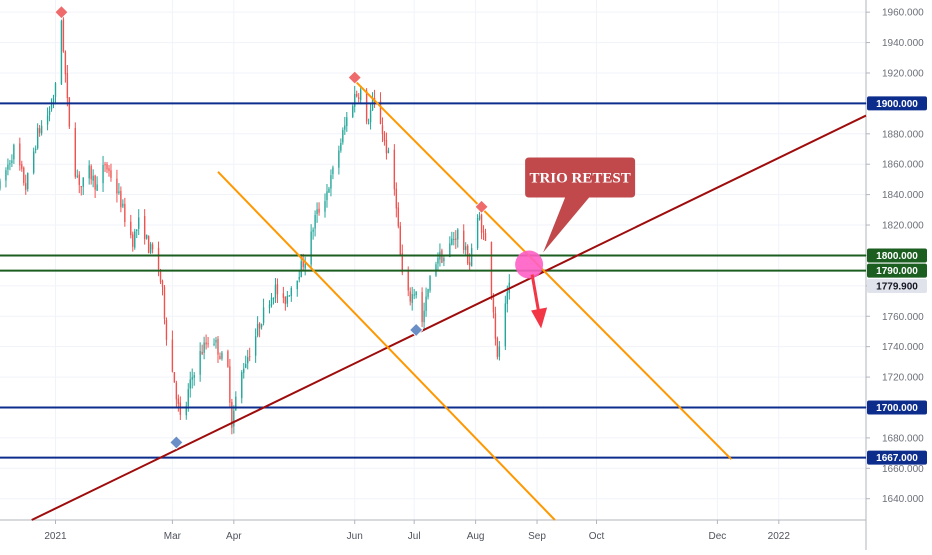 The image size is (932, 555). I want to click on last-price-tag: 1779.900, so click(897, 287).